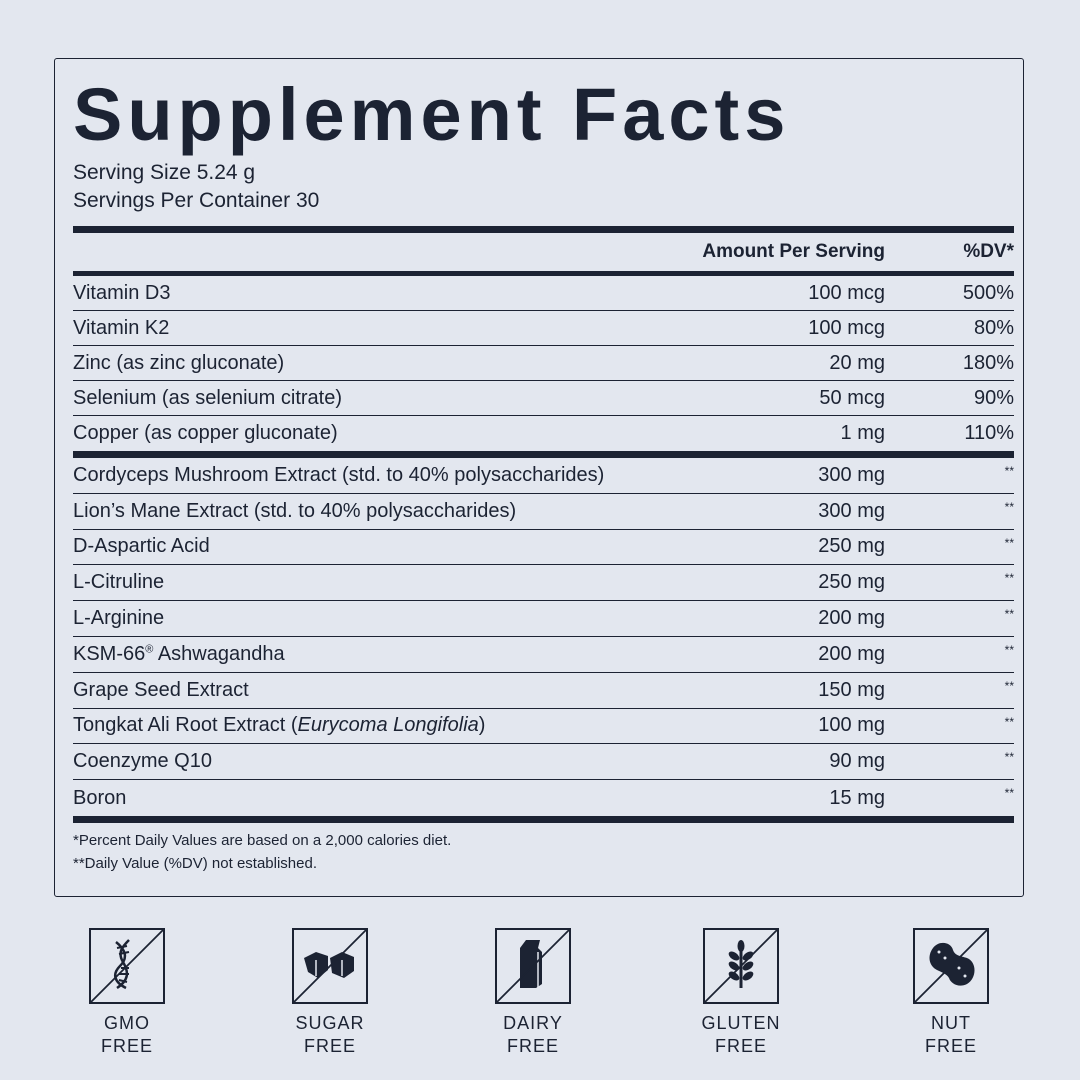 This screenshot has height=1080, width=1080. Describe the element at coordinates (379, 798) in the screenshot. I see `ingredient-name: Boron` at that location.